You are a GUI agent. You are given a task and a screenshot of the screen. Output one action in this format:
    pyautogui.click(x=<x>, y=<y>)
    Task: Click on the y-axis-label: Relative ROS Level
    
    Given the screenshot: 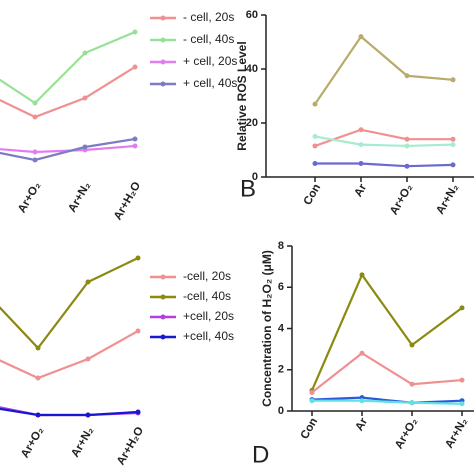 What is the action you would take?
    pyautogui.click(x=242, y=95)
    